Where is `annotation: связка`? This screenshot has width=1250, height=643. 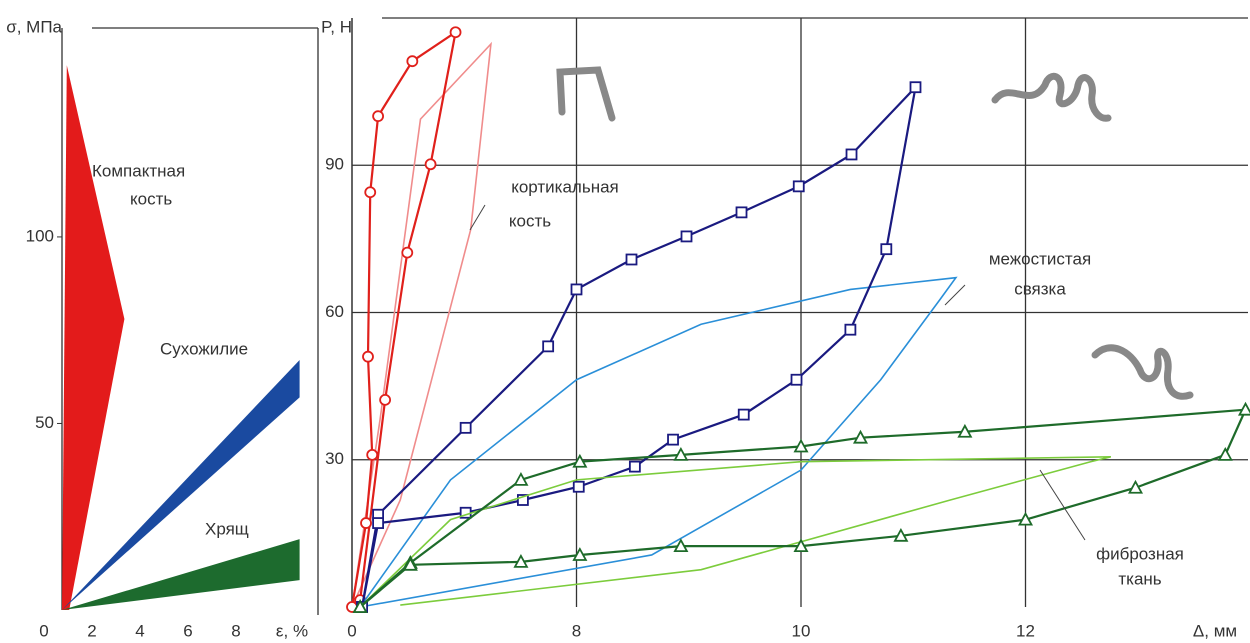 annotation: связка is located at coordinates (1040, 288).